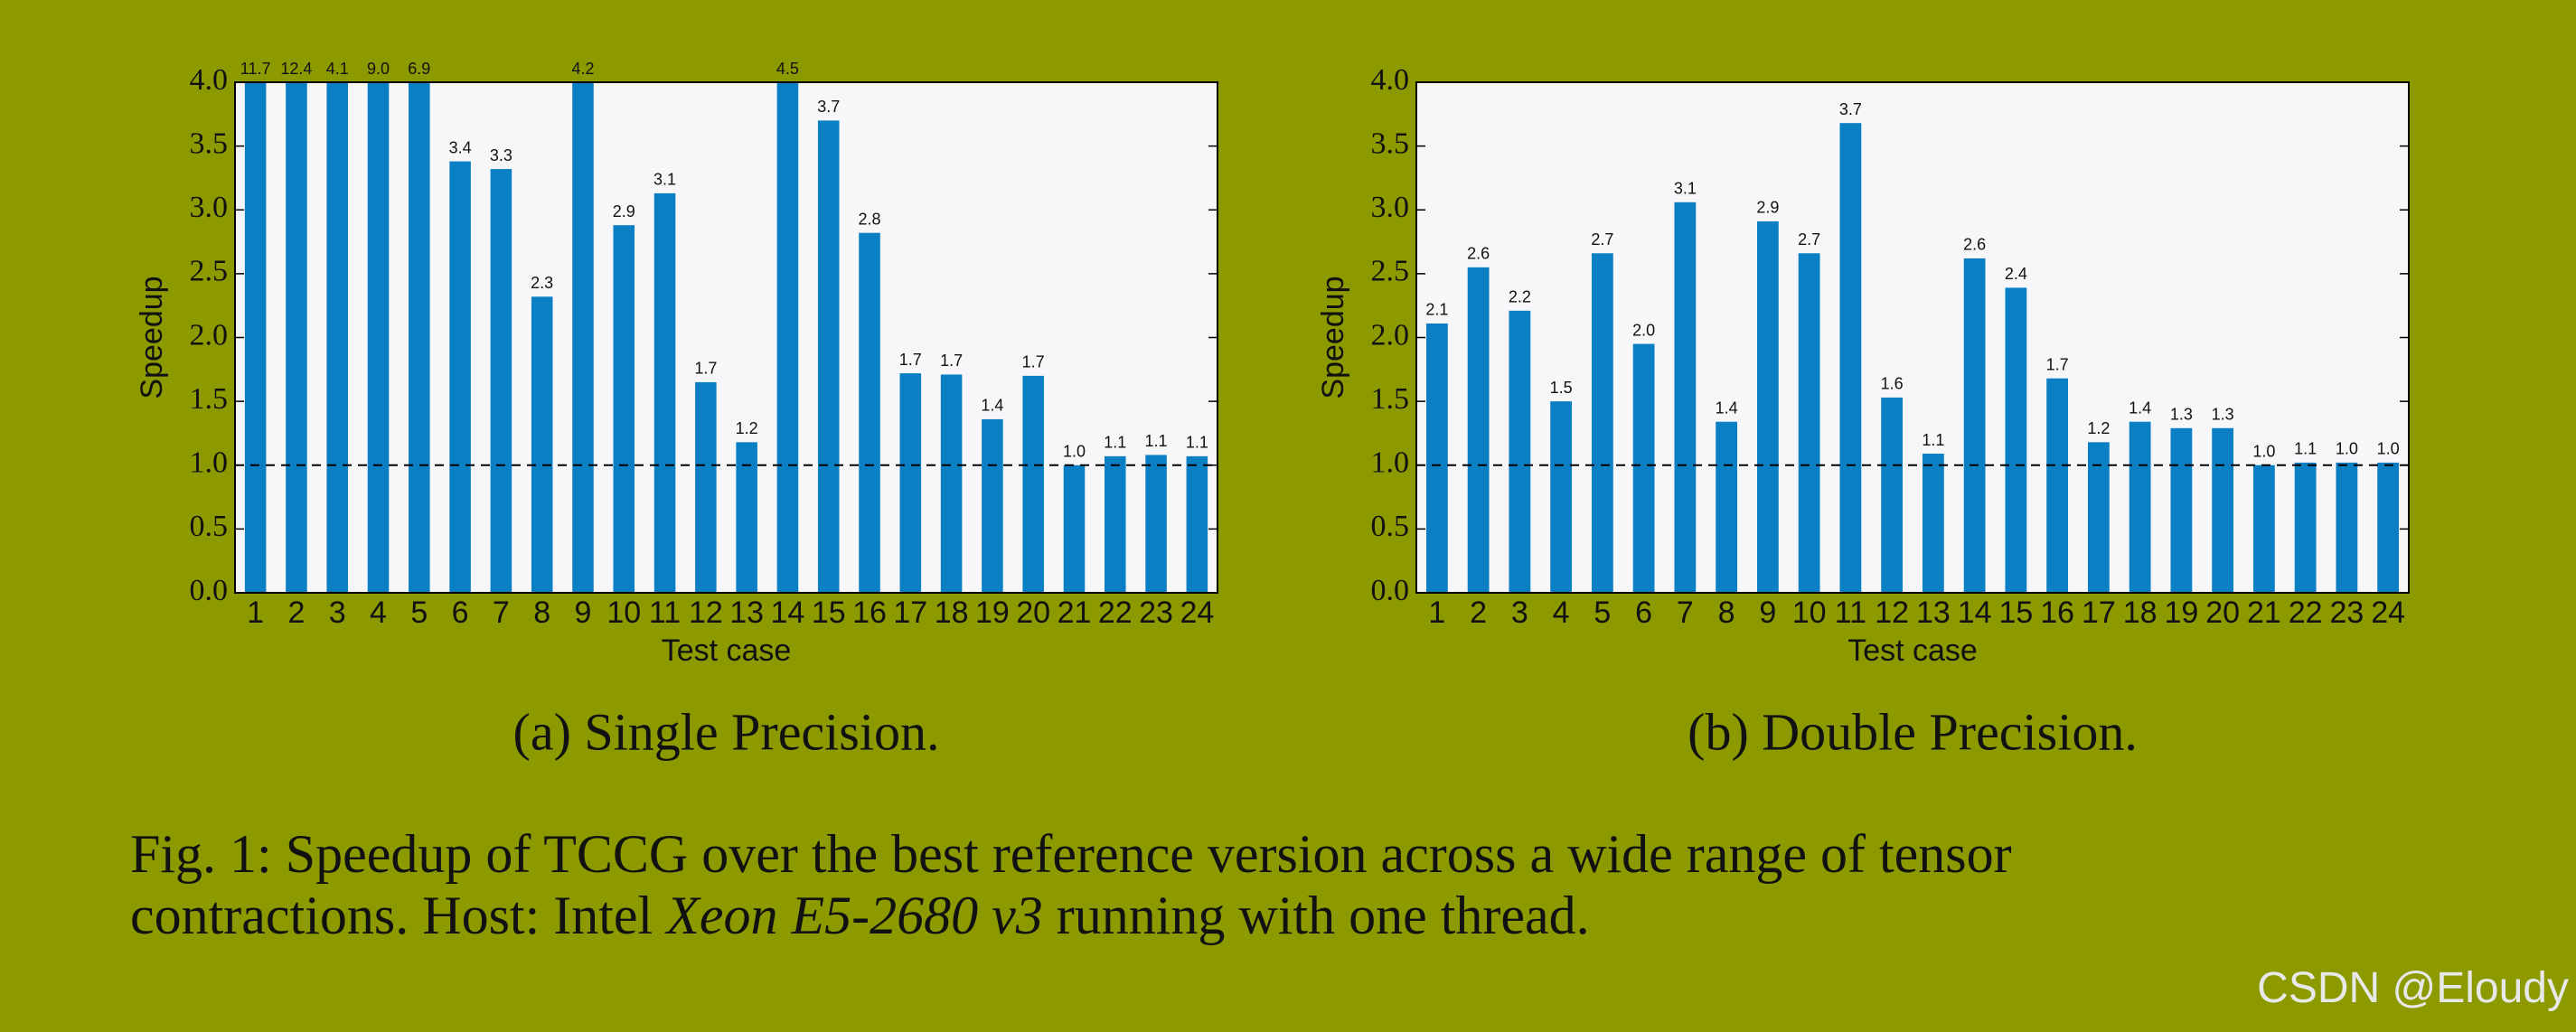  I want to click on value-label: 4.1, so click(338, 69).